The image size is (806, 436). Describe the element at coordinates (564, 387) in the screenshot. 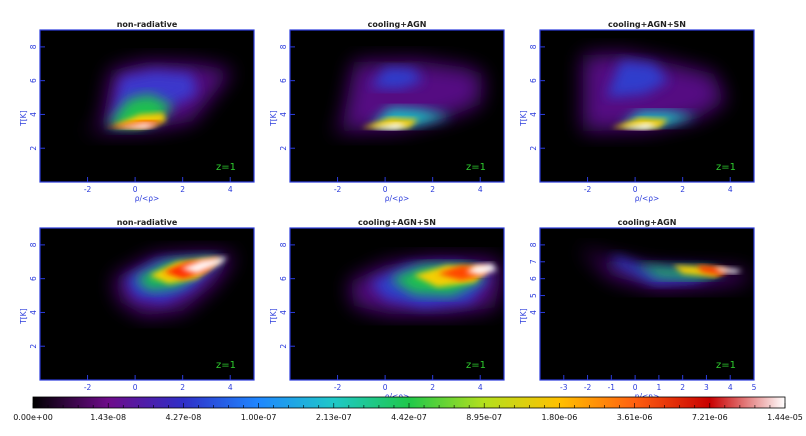

I see `x-tick-label: -3` at that location.